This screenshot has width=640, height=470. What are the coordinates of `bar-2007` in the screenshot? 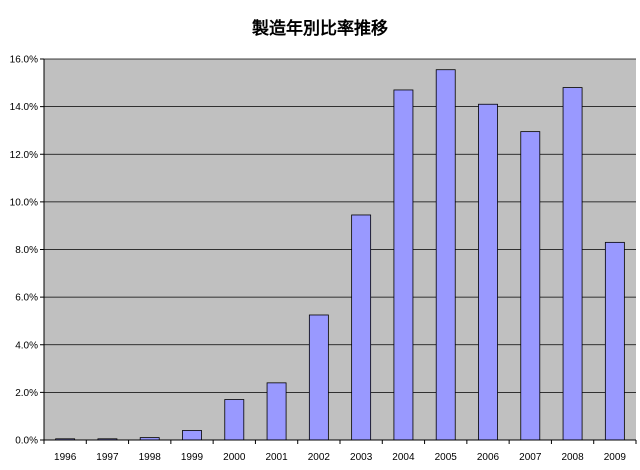 It's located at (530, 286).